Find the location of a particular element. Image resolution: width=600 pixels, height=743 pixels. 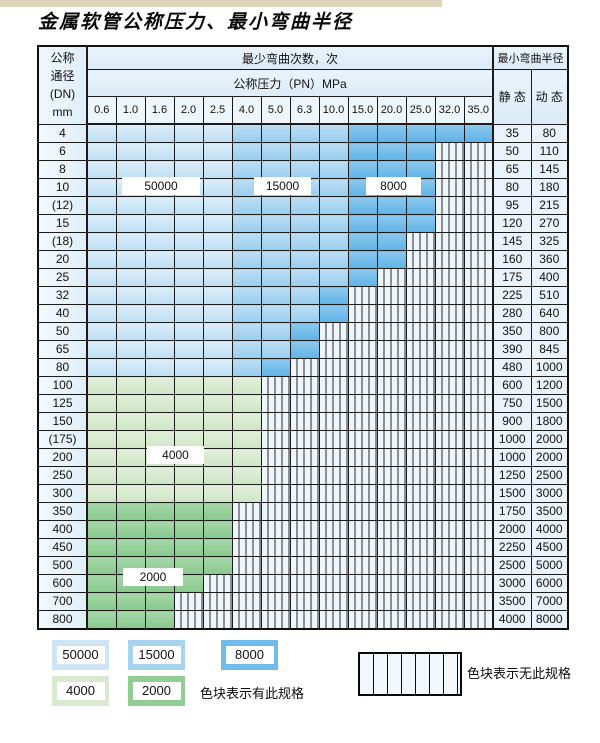

dynamic-radius-cell: 360 is located at coordinates (549, 259).